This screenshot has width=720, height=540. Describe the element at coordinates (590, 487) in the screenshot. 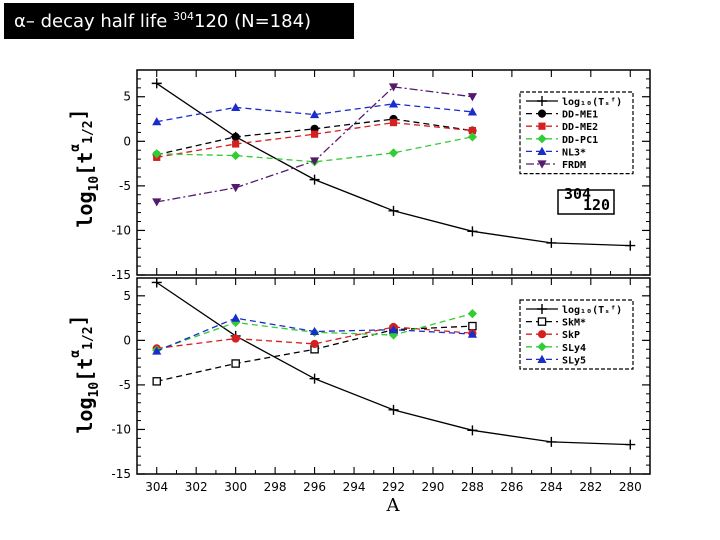

I see `xtick-label: 282` at that location.